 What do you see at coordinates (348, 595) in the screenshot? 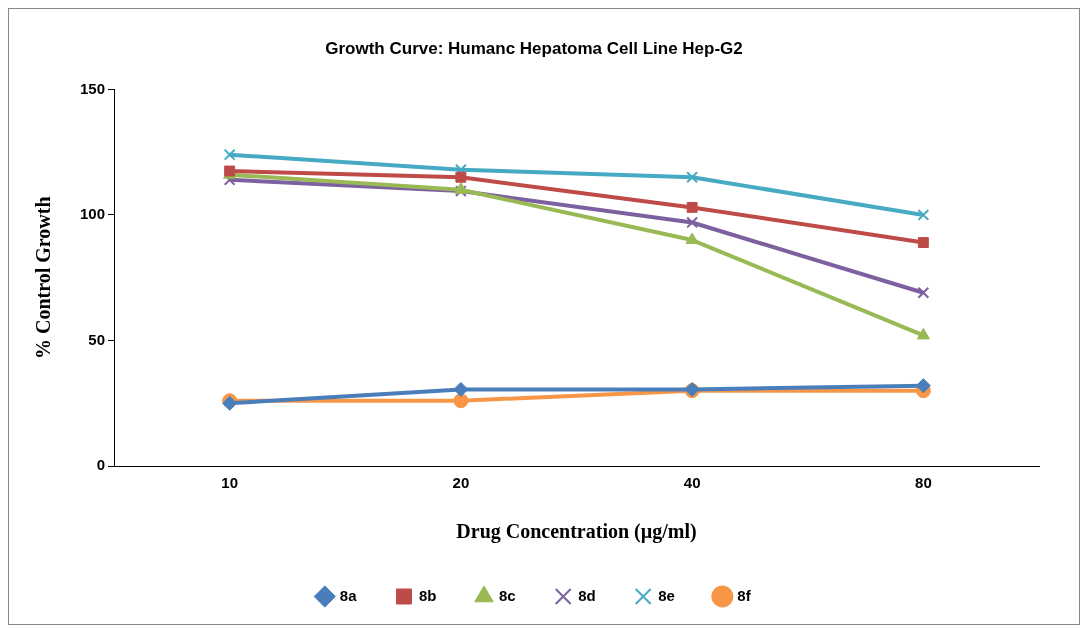
I see `legend-label: 8a` at bounding box center [348, 595].